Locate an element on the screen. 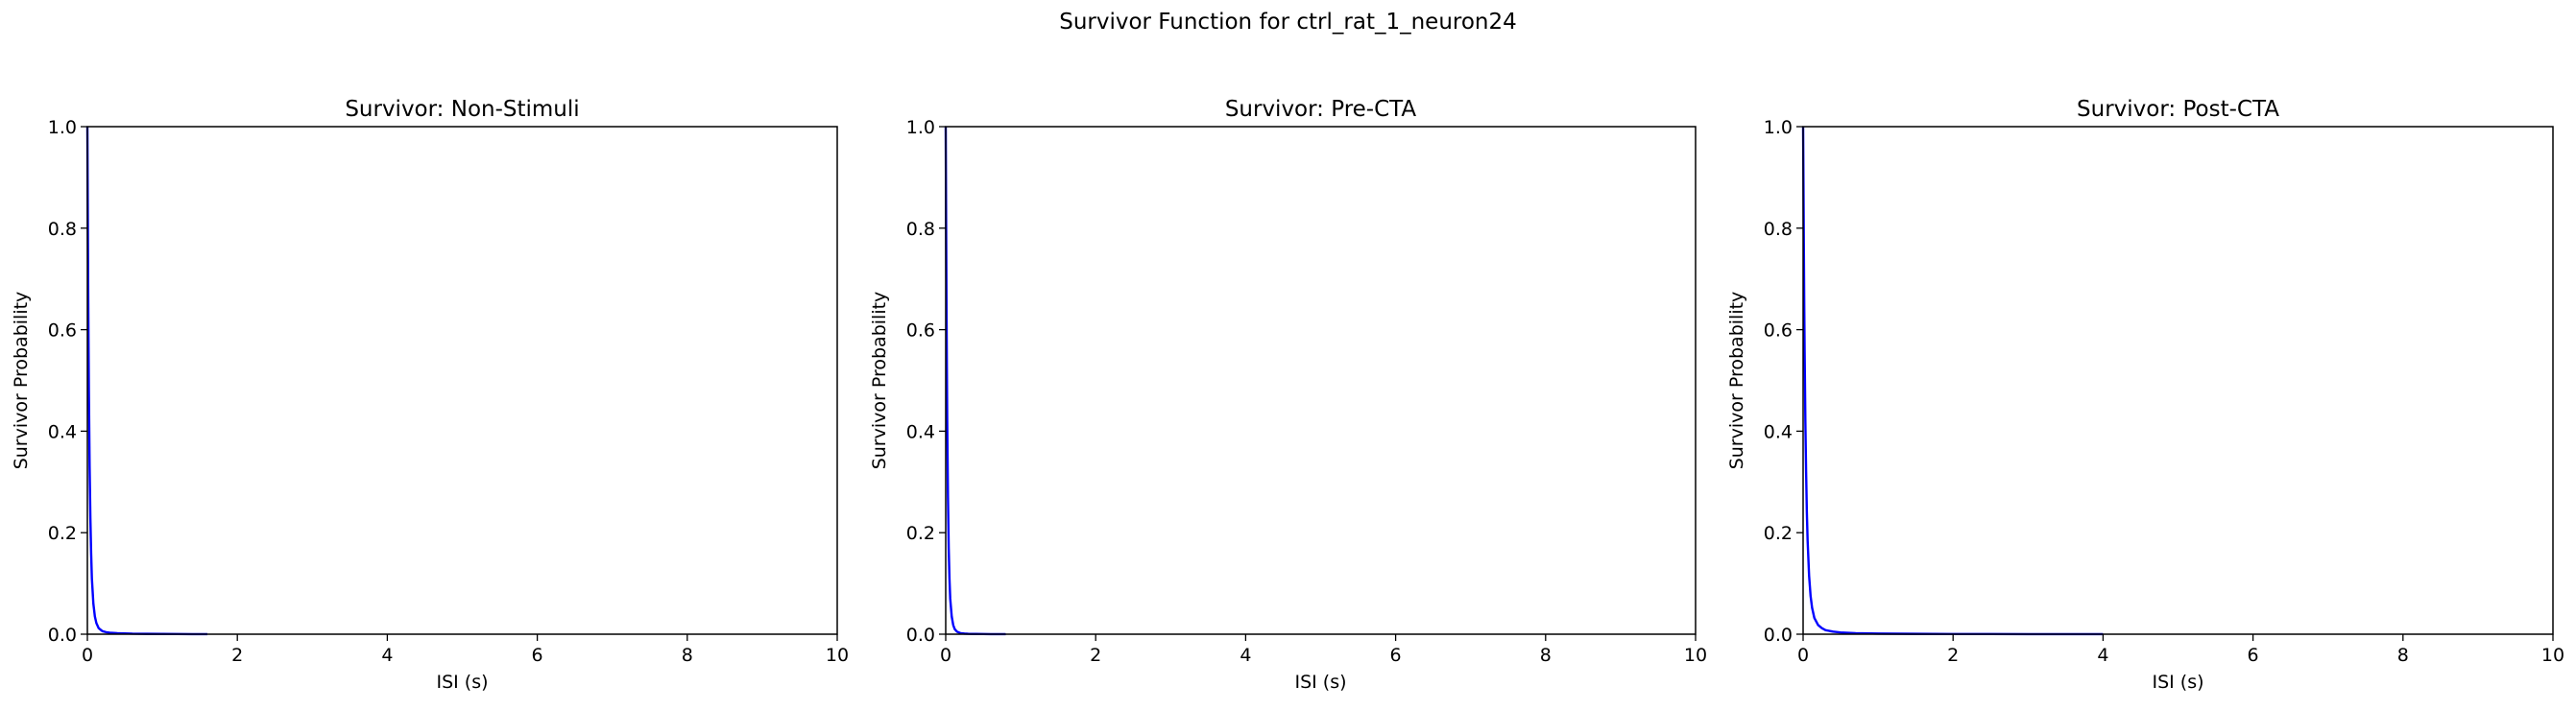 Image resolution: width=2576 pixels, height=710 pixels. panel-1-x-tick-label: 2 is located at coordinates (237, 655).